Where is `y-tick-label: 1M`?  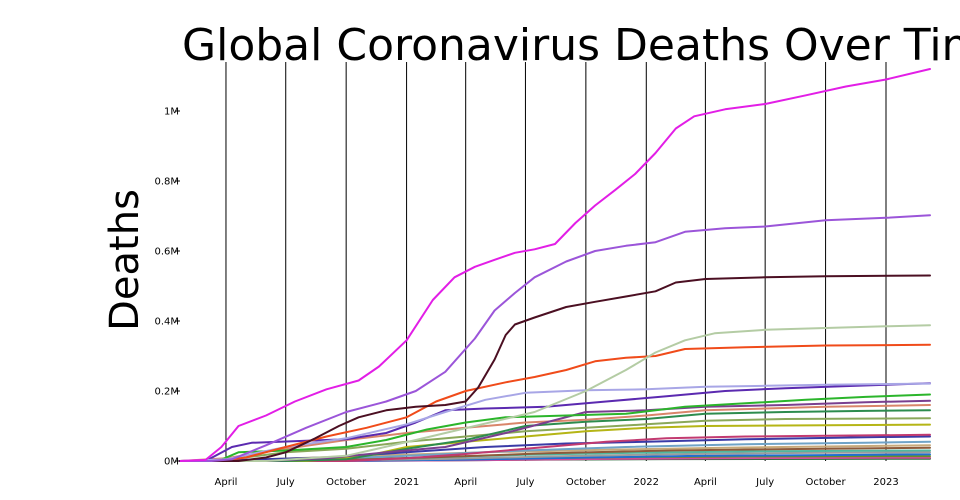
y-tick-label: 1M is located at coordinates (171, 112).